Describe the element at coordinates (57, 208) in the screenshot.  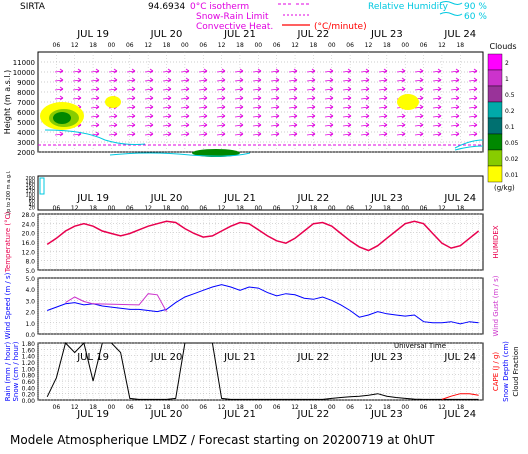
I see `mid-hour-label: 06` at that location.